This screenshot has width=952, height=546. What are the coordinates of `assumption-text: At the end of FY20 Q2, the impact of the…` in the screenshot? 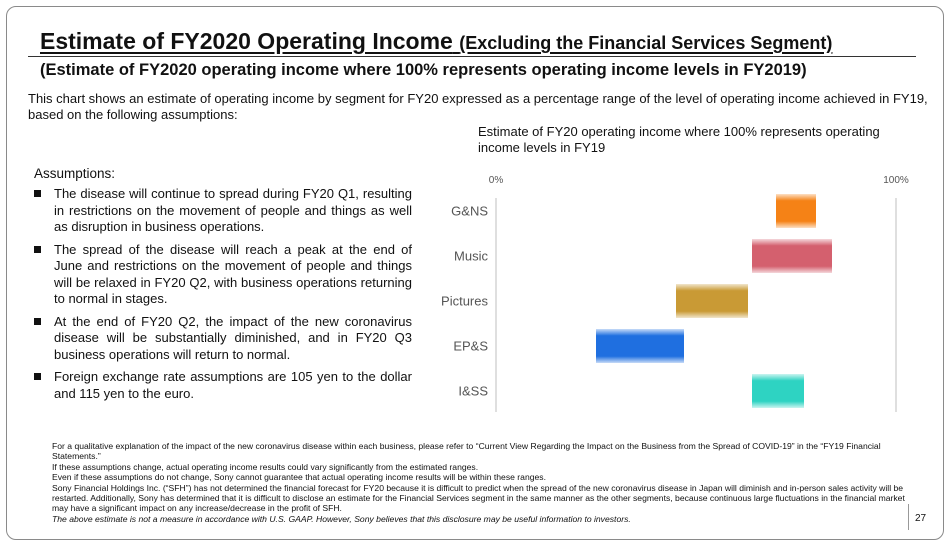 It's located at (233, 337).